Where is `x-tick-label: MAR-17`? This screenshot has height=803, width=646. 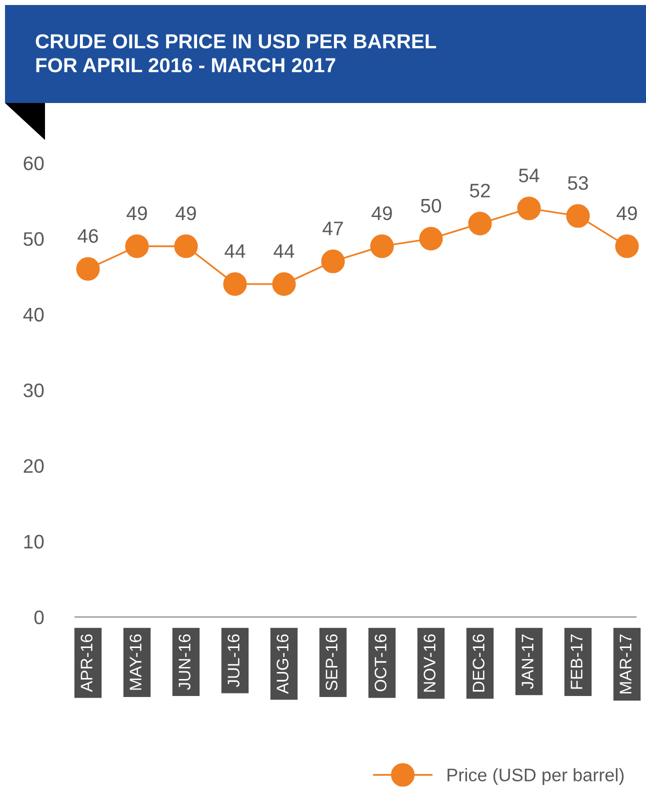 x-tick-label: MAR-17 is located at coordinates (626, 664).